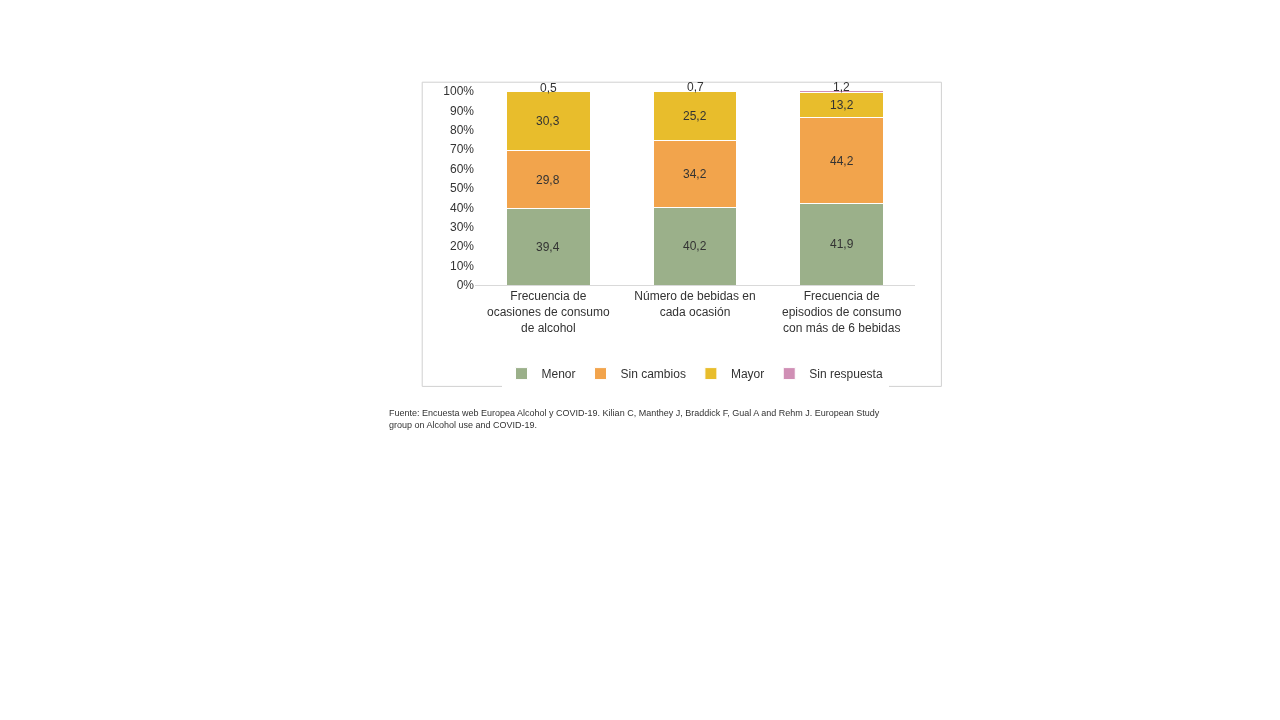 This screenshot has width=1280, height=720. I want to click on data-label: 0,7, so click(696, 87).